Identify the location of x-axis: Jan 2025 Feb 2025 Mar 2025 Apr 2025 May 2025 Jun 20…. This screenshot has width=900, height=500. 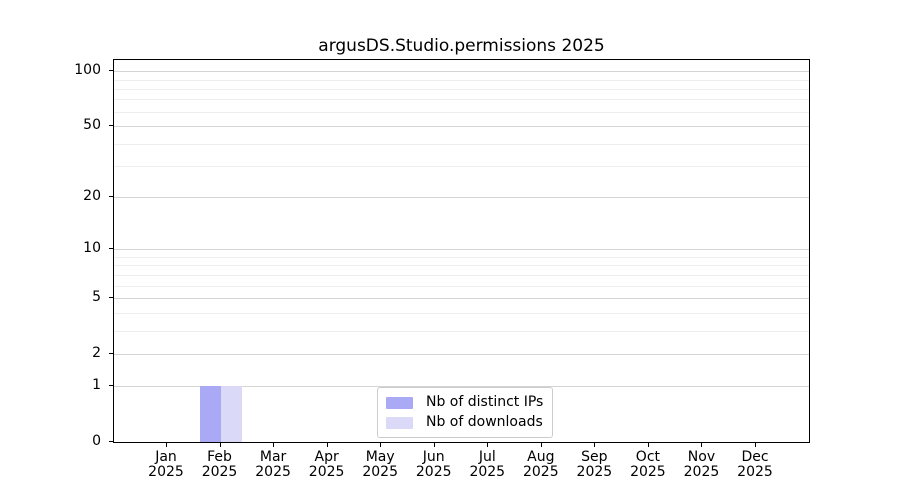
(461, 468).